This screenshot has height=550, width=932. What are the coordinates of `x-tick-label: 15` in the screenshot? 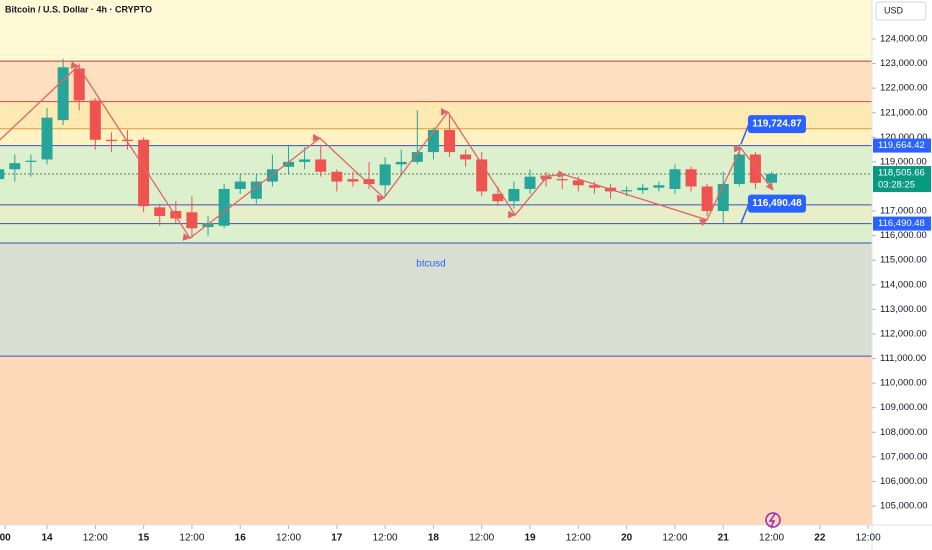 It's located at (144, 538).